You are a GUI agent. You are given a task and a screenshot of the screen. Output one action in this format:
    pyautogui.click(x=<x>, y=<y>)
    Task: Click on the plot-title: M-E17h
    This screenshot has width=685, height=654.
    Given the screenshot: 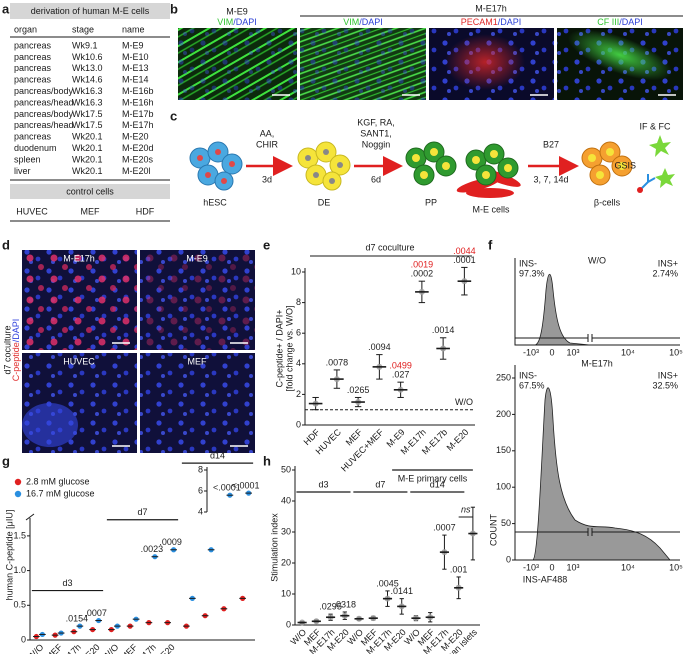 What is the action you would take?
    pyautogui.click(x=597, y=363)
    